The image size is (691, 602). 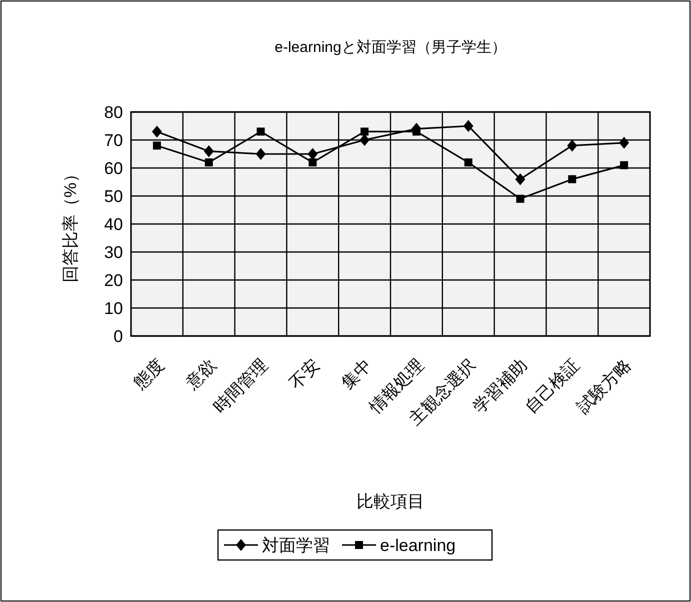 What do you see at coordinates (113, 308) in the screenshot?
I see `y-tick-label: 10` at bounding box center [113, 308].